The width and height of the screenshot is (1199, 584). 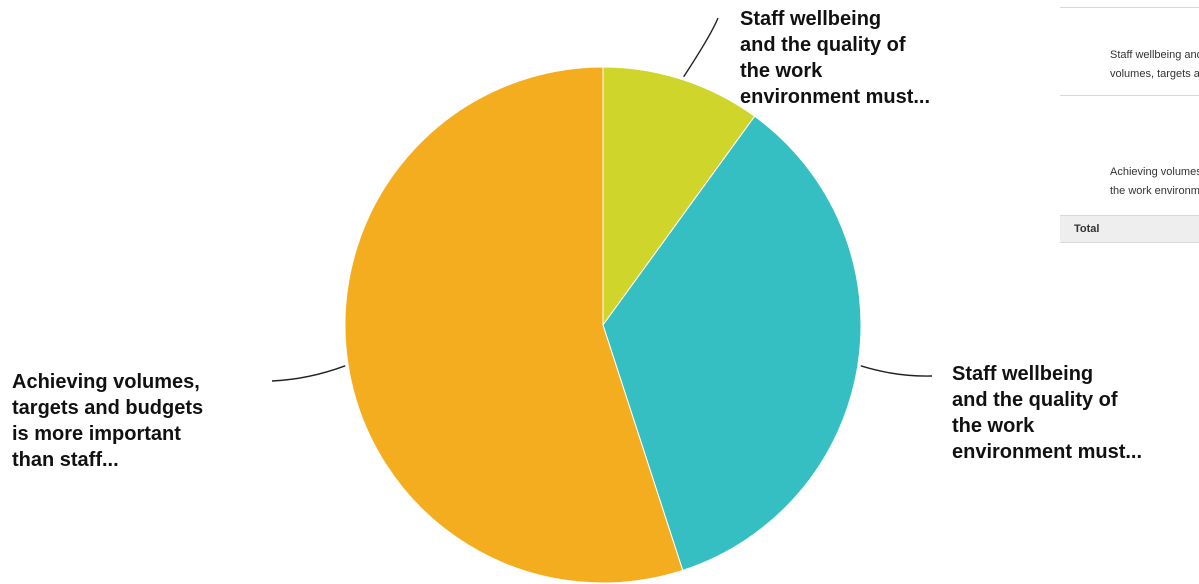 I want to click on table-row-line-2: volumes, targets and budgets, so click(x=1154, y=74).